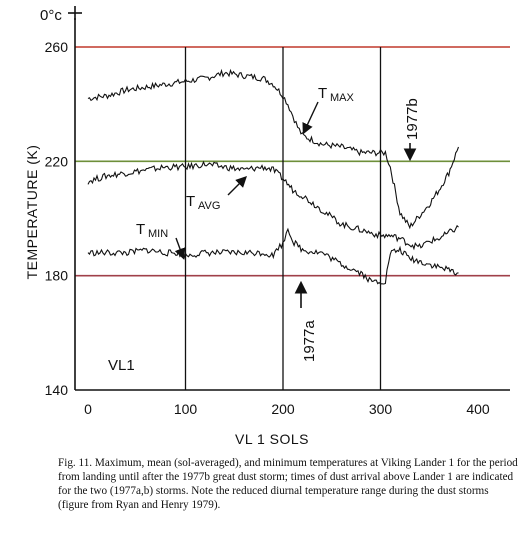 The width and height of the screenshot is (530, 541). Describe the element at coordinates (272, 439) in the screenshot. I see `x-axis-title: VL 1 SOLS` at that location.